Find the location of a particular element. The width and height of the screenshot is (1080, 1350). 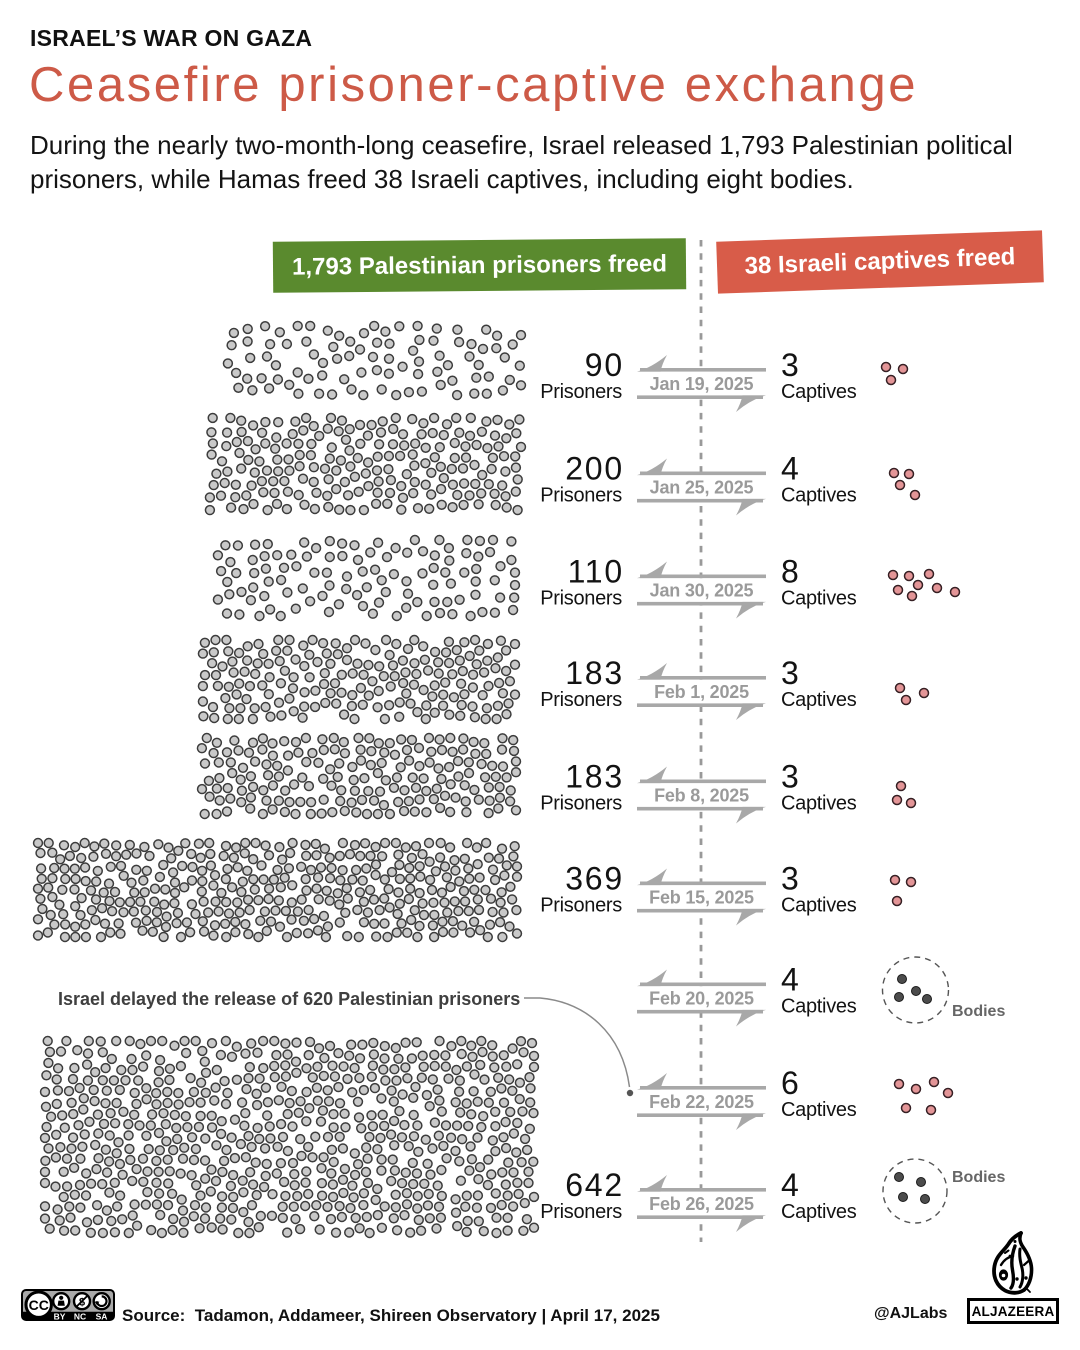

svg-text: Feb 1, 2025 is located at coordinates (701, 692).